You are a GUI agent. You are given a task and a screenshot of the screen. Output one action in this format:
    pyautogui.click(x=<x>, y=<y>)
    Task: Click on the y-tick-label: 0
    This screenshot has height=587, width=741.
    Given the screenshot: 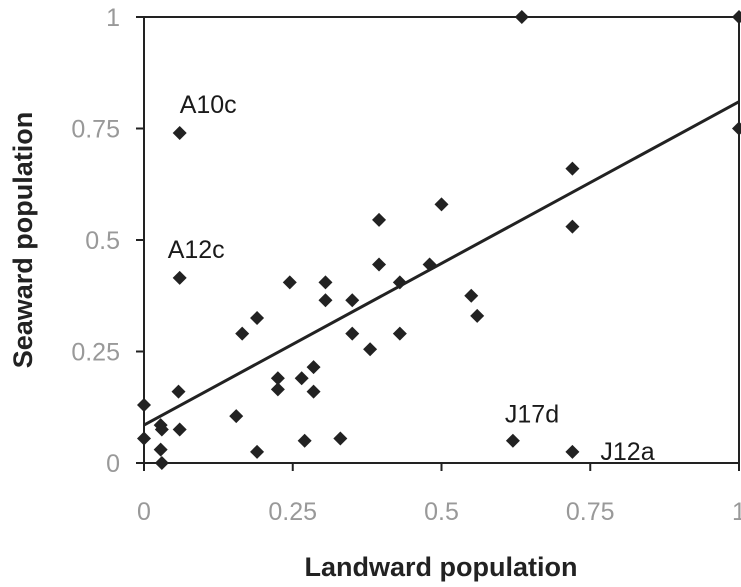 What is the action you would take?
    pyautogui.click(x=113, y=464)
    